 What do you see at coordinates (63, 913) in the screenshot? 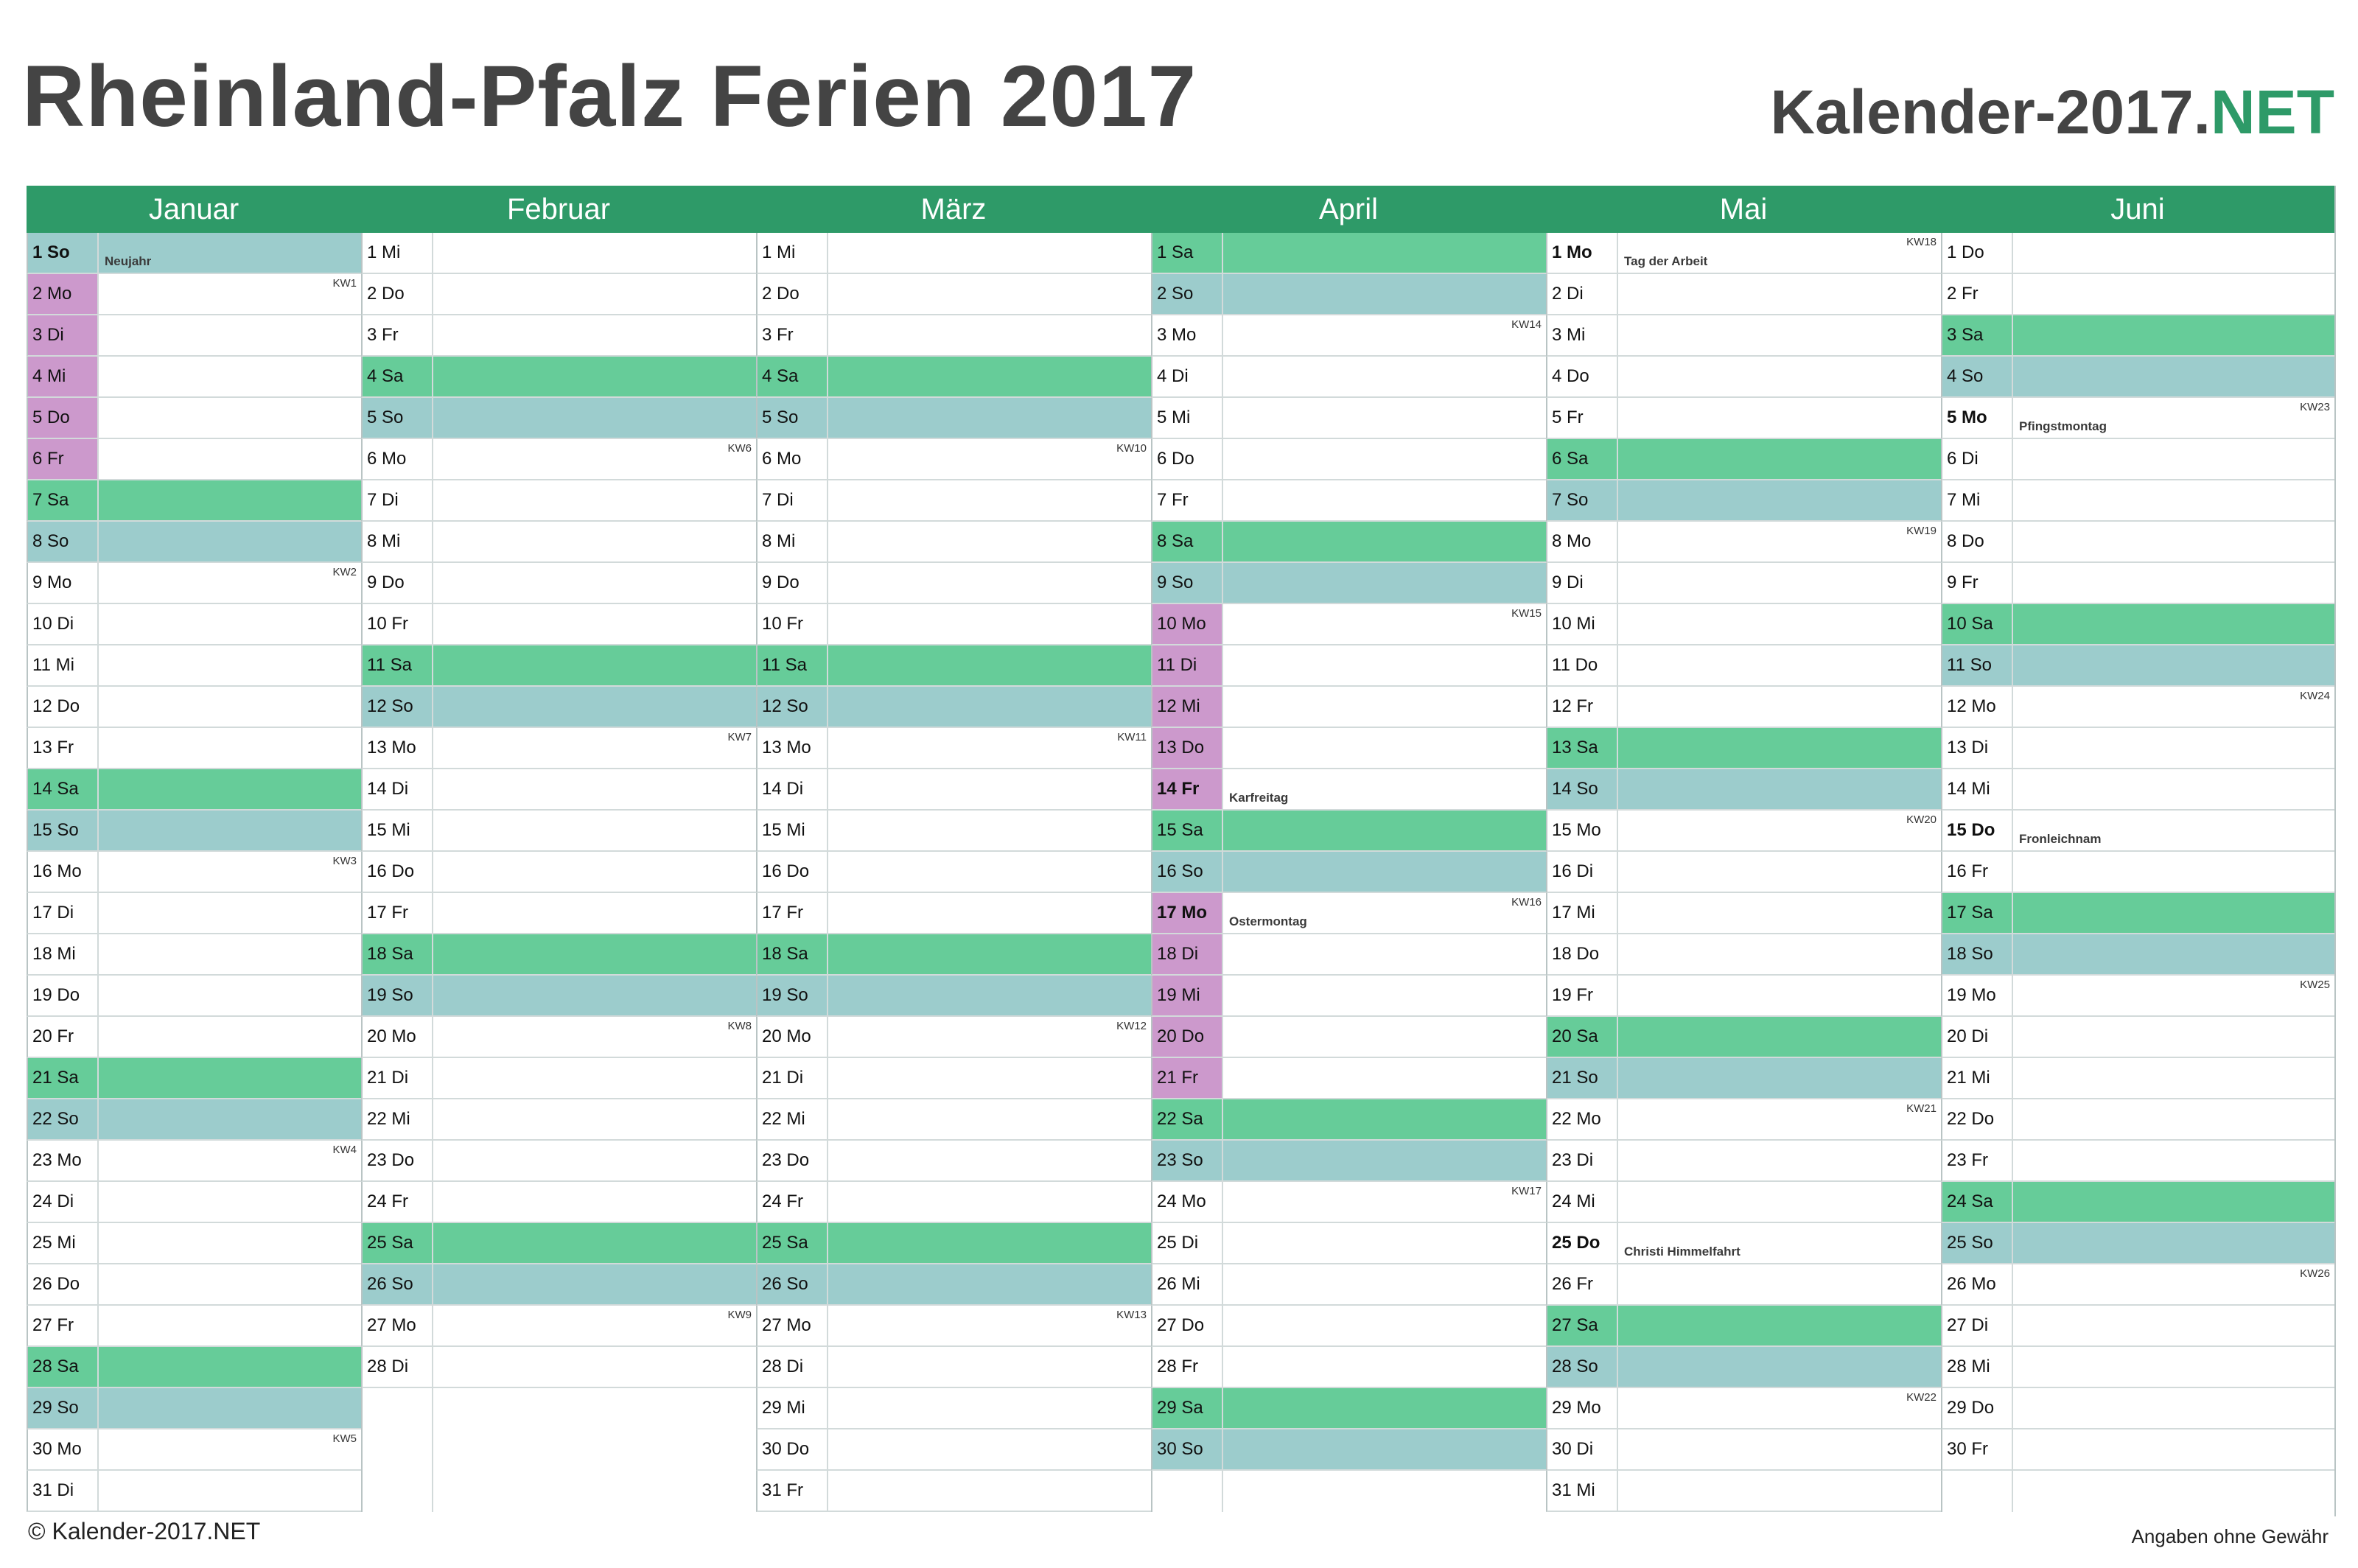
I see `day-label: 17 Di` at bounding box center [63, 913].